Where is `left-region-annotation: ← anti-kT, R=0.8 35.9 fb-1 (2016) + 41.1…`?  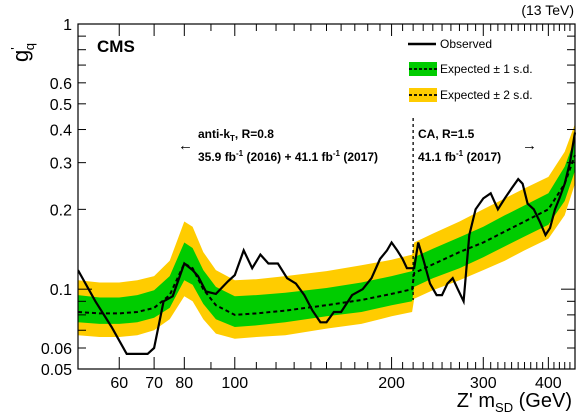
left-region-annotation: ← anti-kT, R=0.8 35.9 fb-1 (2016) + 41.1… is located at coordinates (278, 145).